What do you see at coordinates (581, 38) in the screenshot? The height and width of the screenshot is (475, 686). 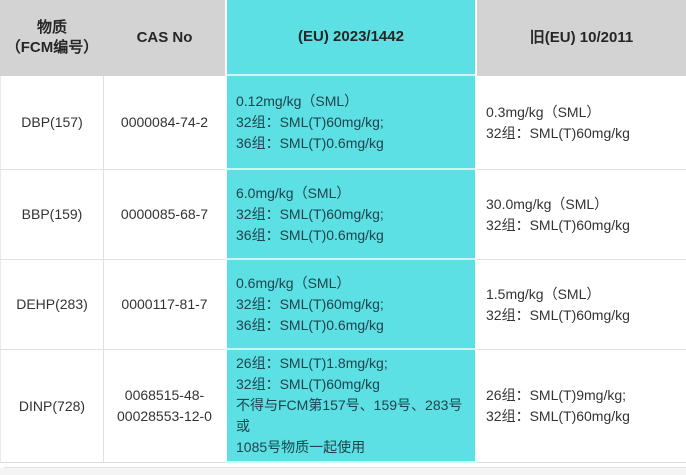 I see `header-old-eu-10-2011: 旧(EU) 10/2011` at bounding box center [581, 38].